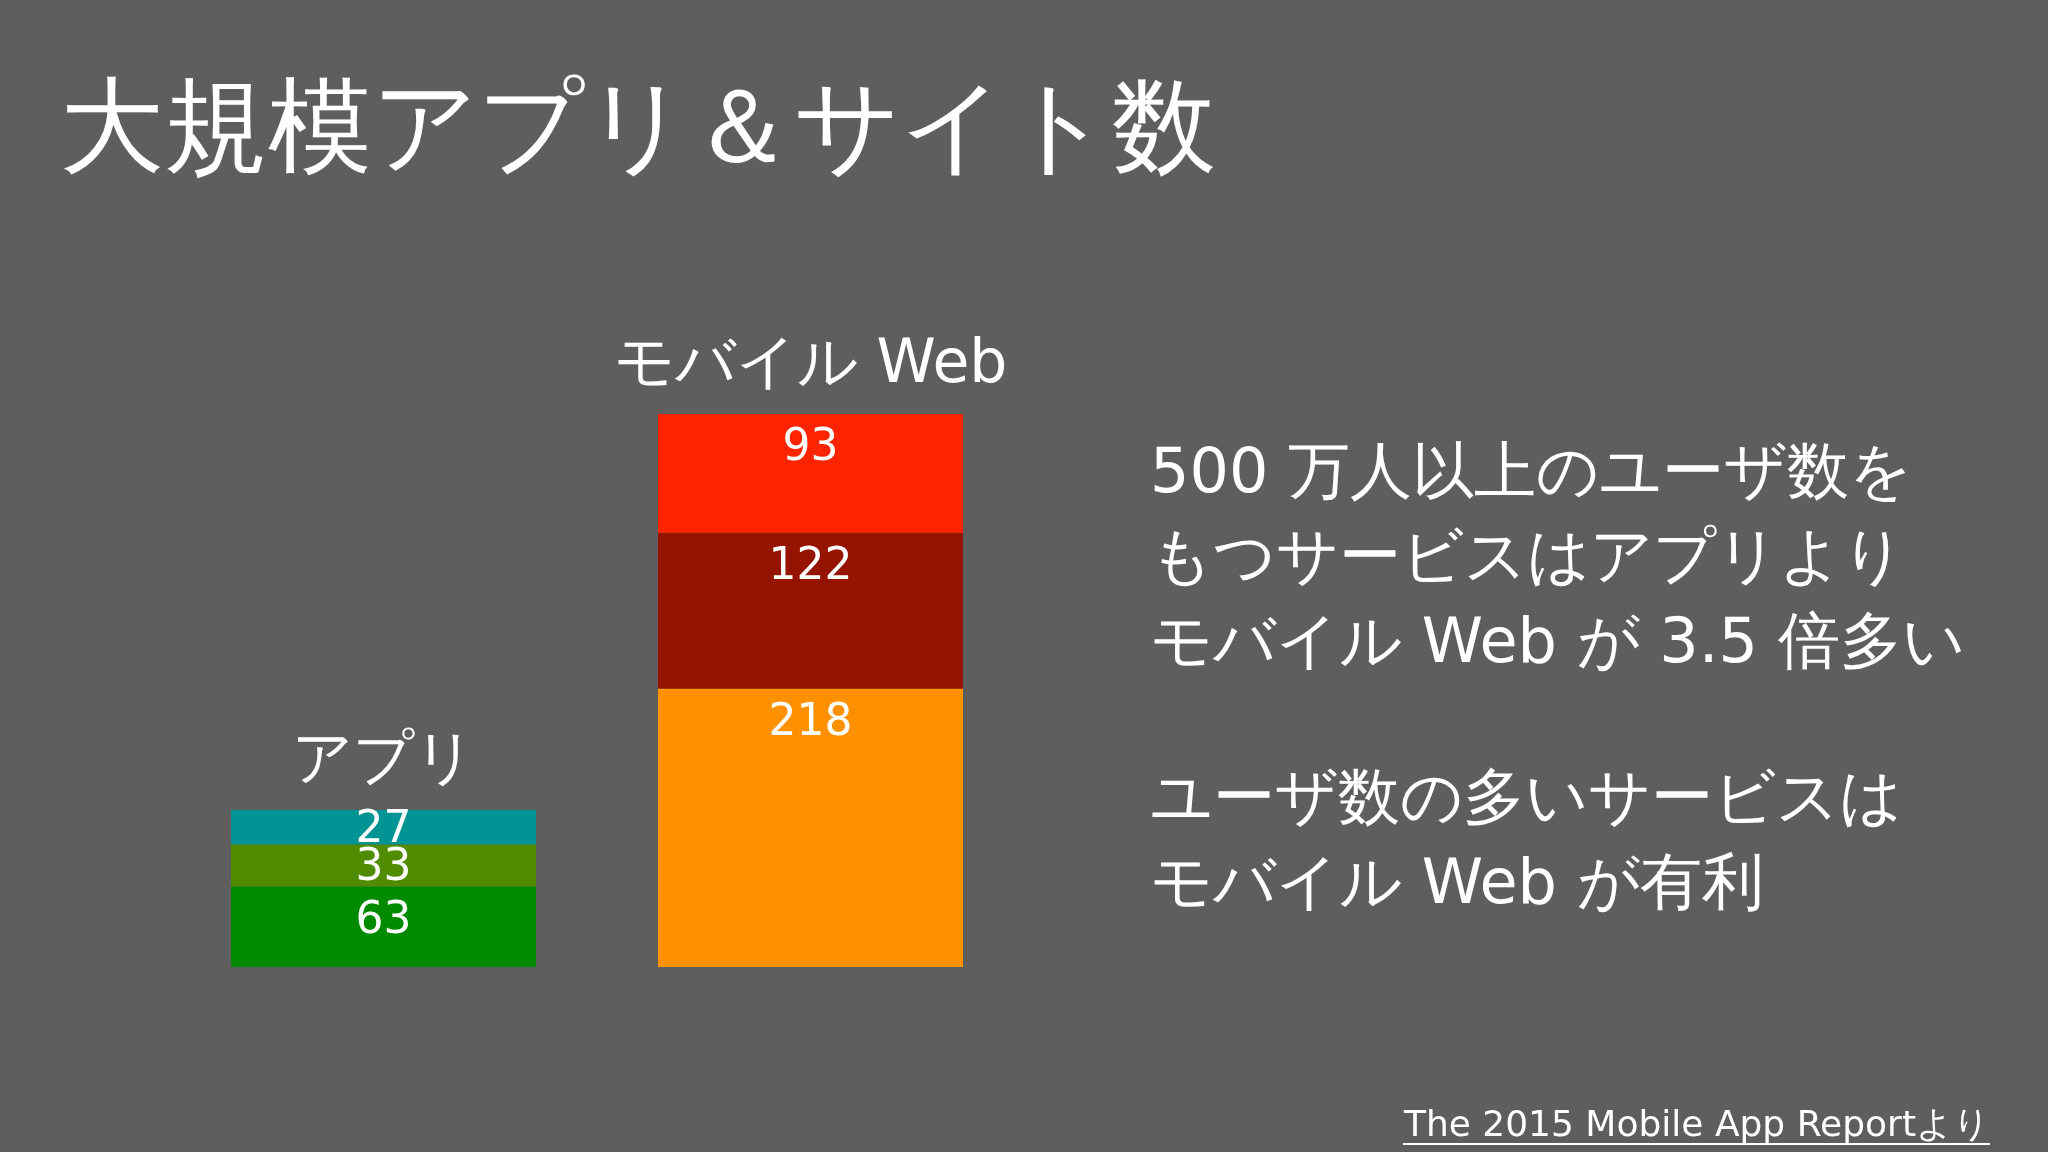 The image size is (2048, 1152). What do you see at coordinates (1527, 555) in the screenshot?
I see `text: もつサービスはアプリより` at bounding box center [1527, 555].